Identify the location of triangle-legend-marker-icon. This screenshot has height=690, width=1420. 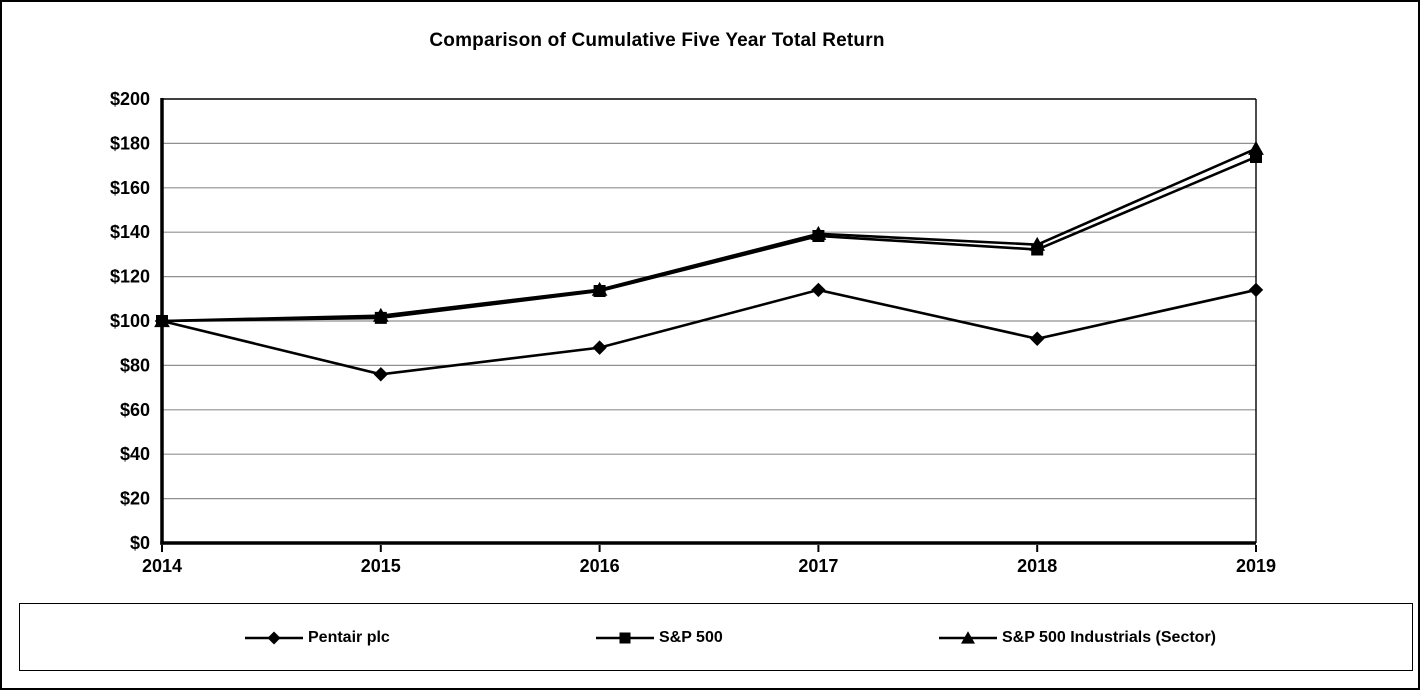
(968, 637).